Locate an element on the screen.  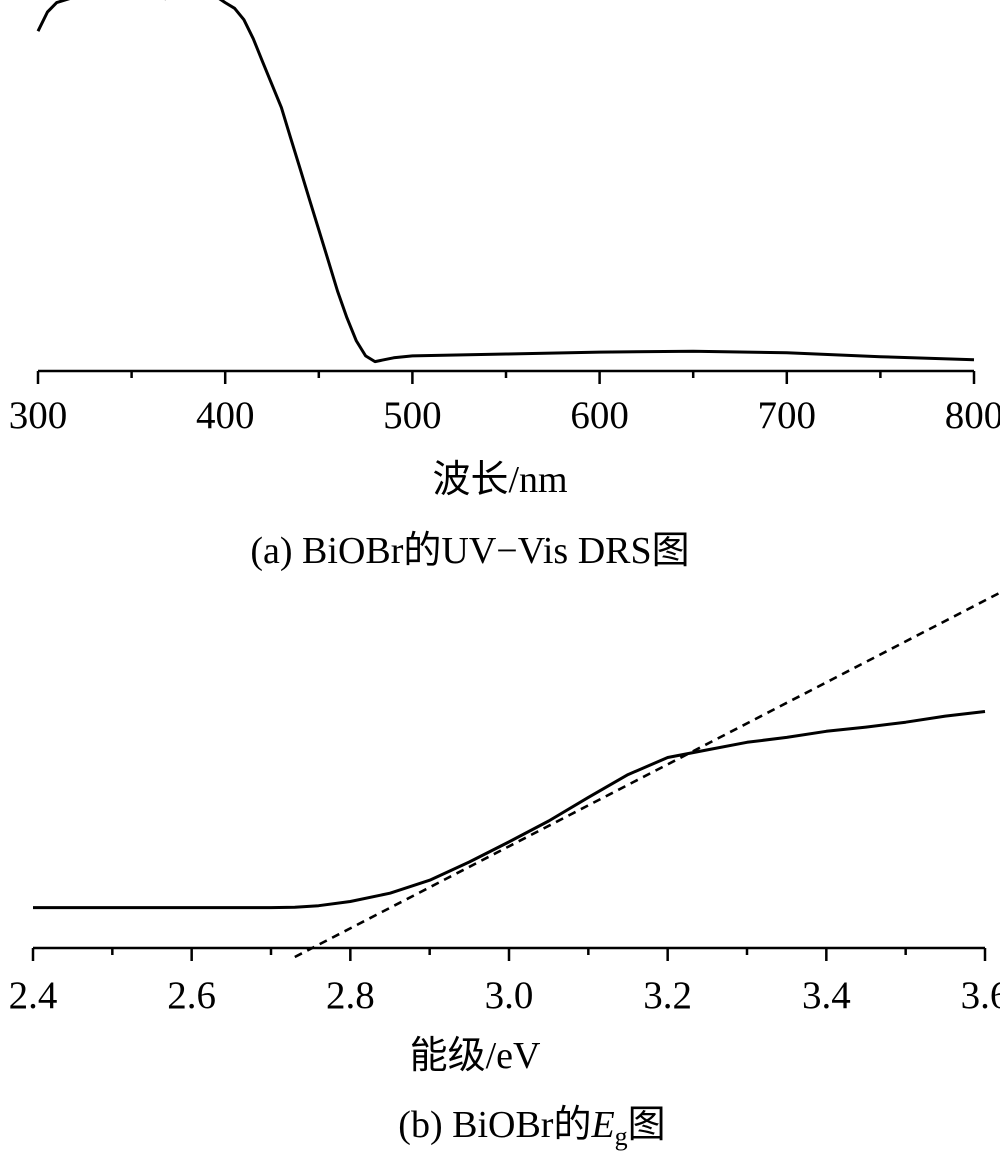
panel-a-x-tick-label: 300 is located at coordinates (38, 415).